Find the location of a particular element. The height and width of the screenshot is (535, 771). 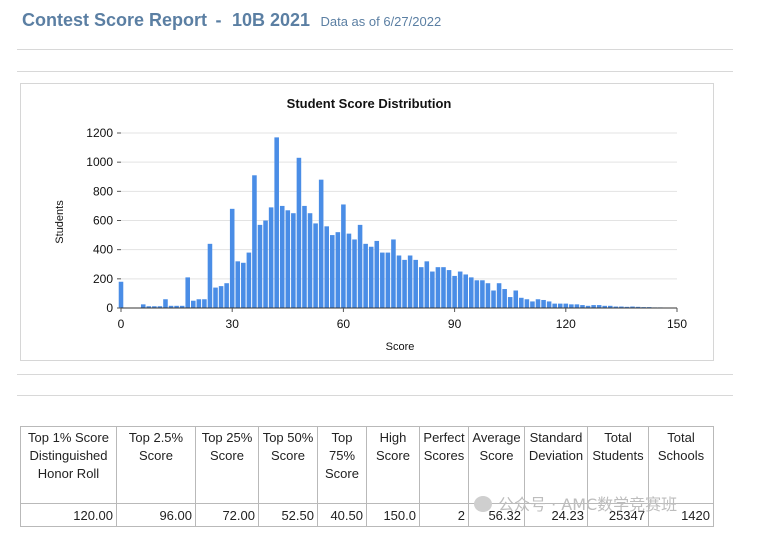

value-top25: 72.00 is located at coordinates (227, 515).